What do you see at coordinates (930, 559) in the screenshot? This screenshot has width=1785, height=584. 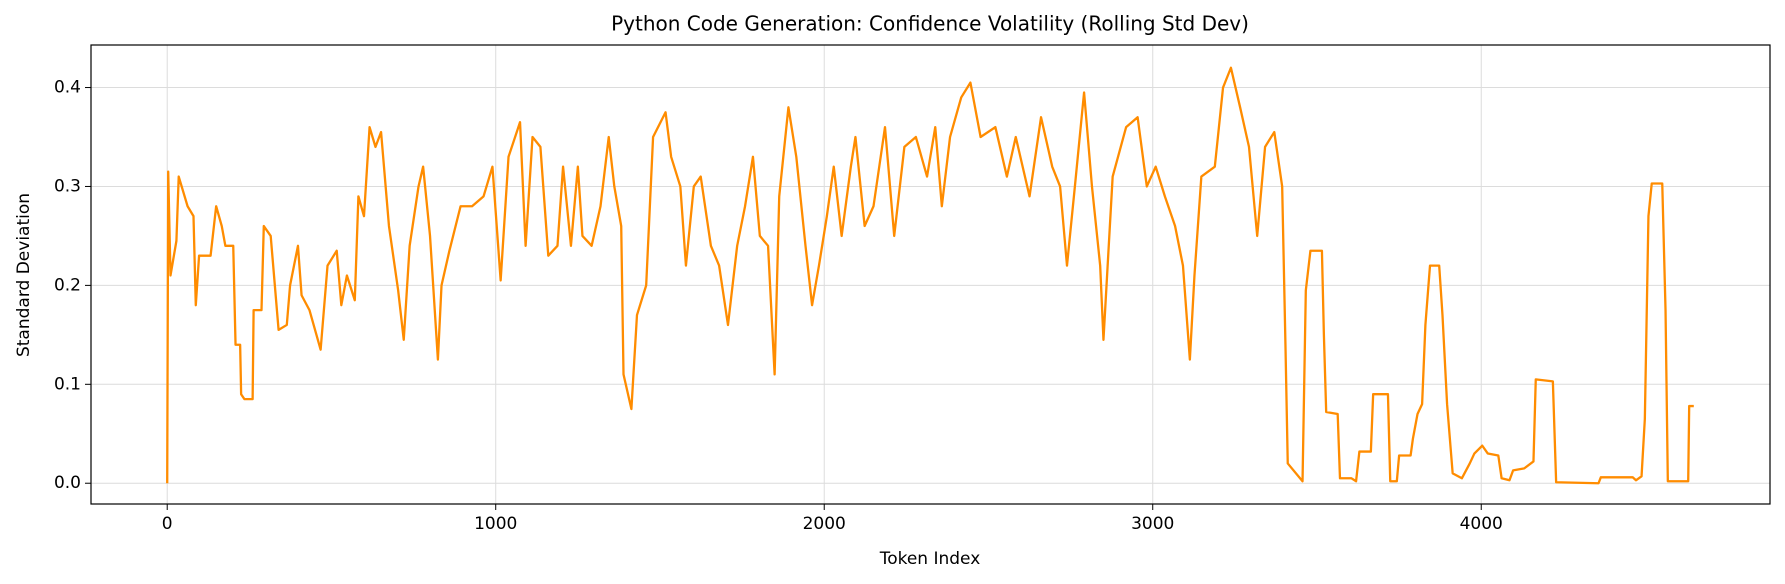 I see `x-axis-label: Token Index` at bounding box center [930, 559].